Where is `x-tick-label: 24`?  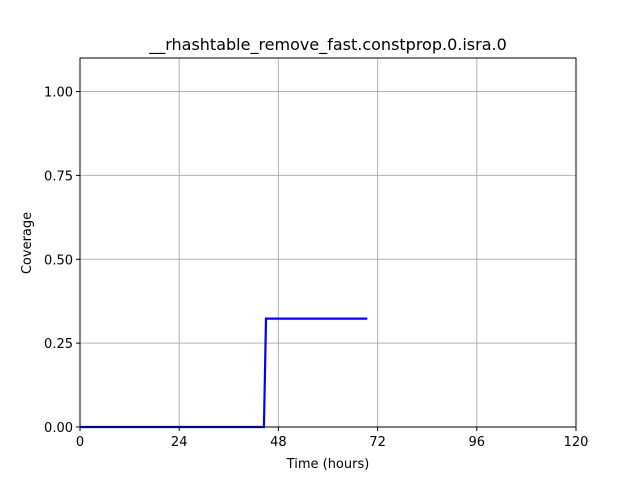
x-tick-label: 24 is located at coordinates (179, 442).